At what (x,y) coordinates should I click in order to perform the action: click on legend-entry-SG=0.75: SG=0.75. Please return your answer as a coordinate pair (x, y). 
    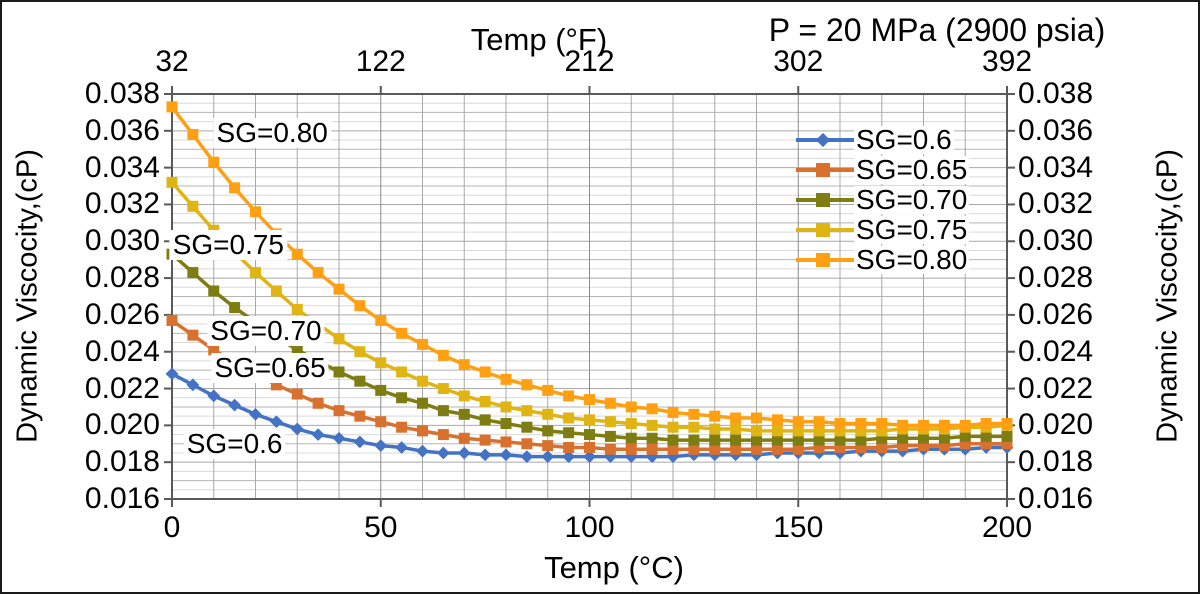
    Looking at the image, I should click on (883, 230).